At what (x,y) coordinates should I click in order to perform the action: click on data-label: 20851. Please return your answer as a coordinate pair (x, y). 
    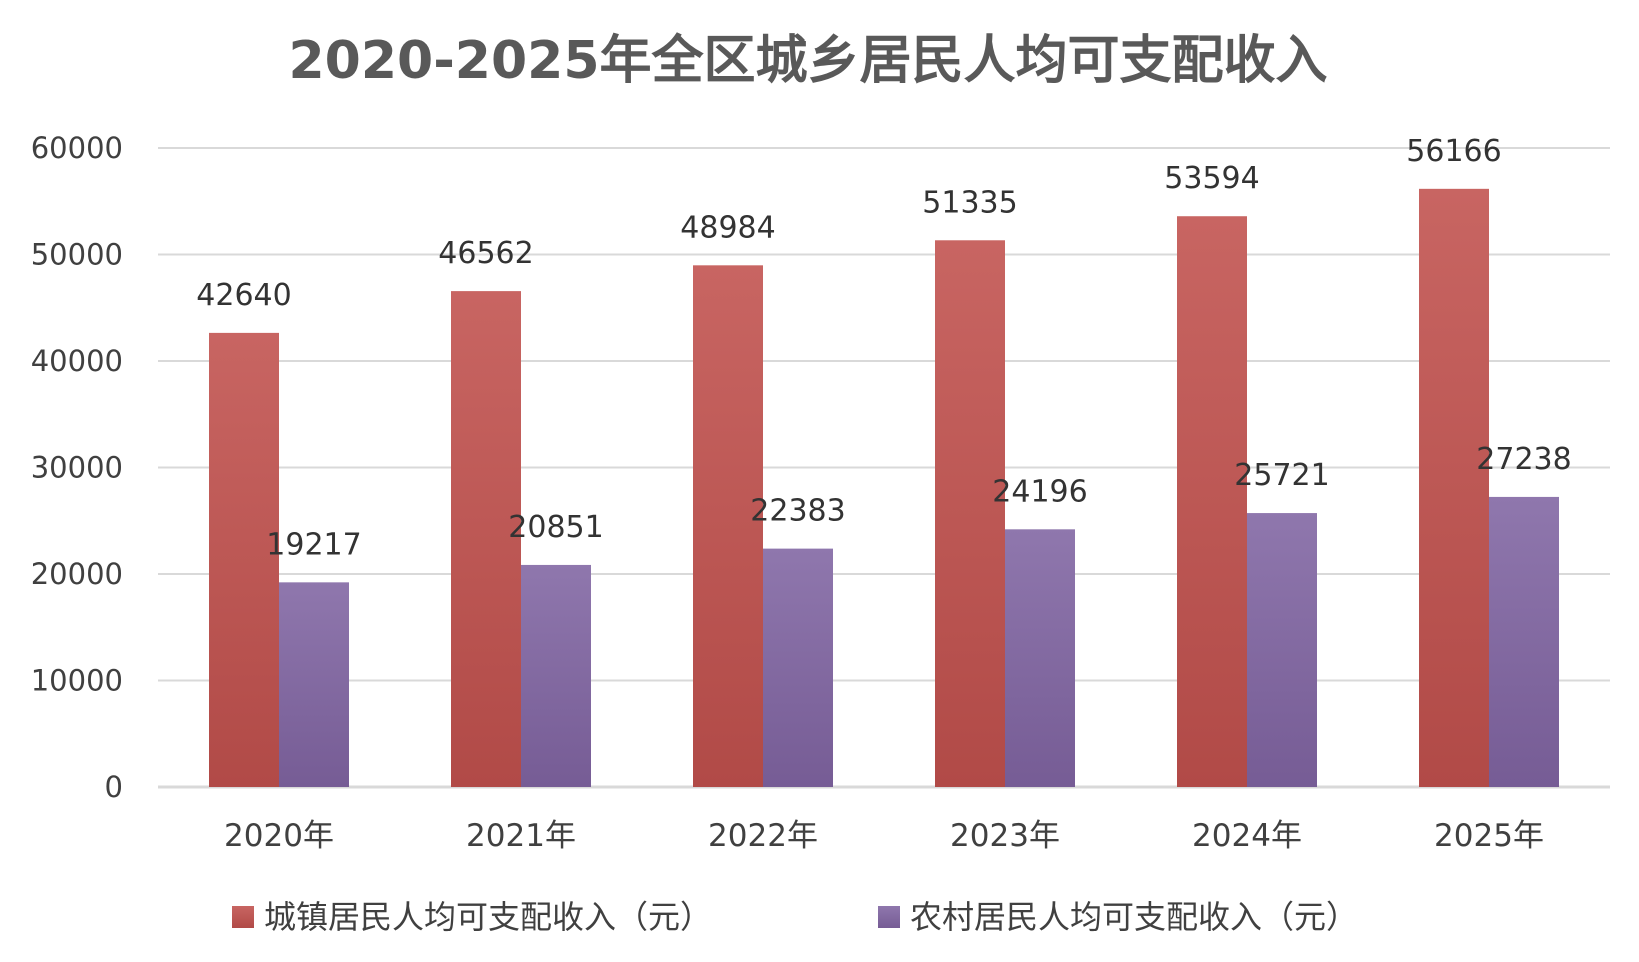
    Looking at the image, I should click on (555, 527).